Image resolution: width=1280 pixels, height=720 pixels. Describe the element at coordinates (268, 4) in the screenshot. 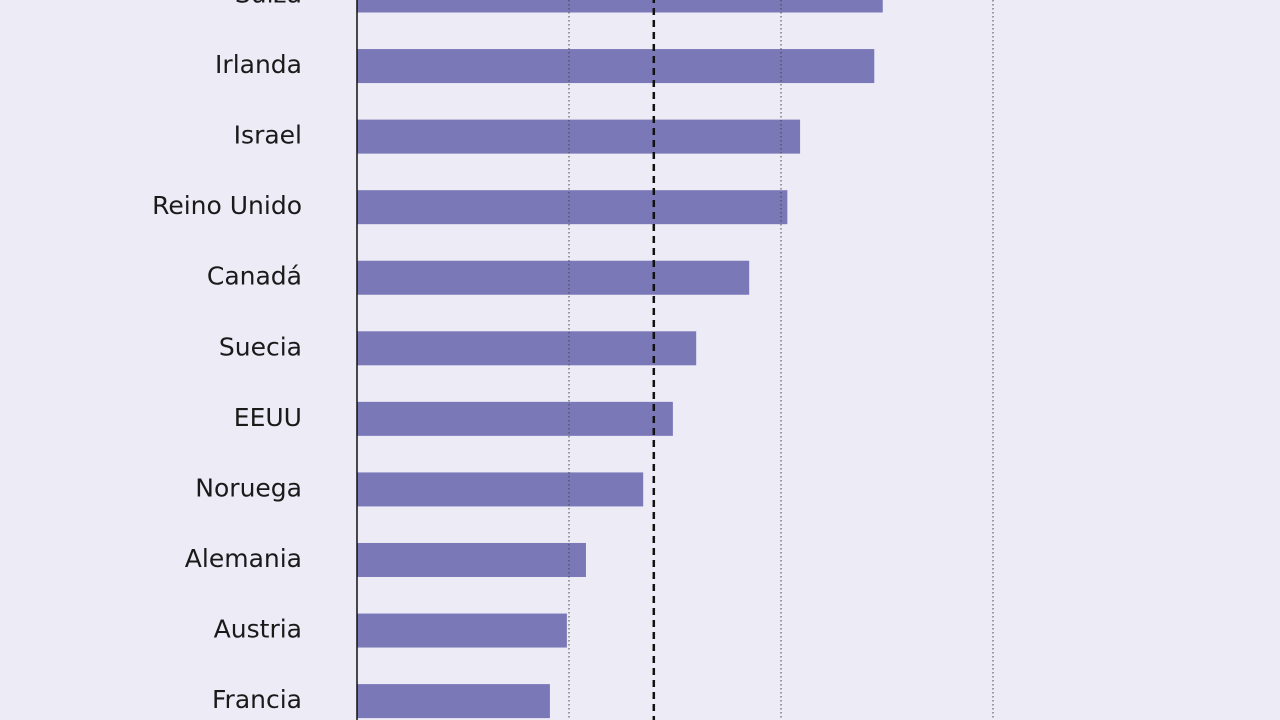

I see `y-tick-label: Suiza` at that location.